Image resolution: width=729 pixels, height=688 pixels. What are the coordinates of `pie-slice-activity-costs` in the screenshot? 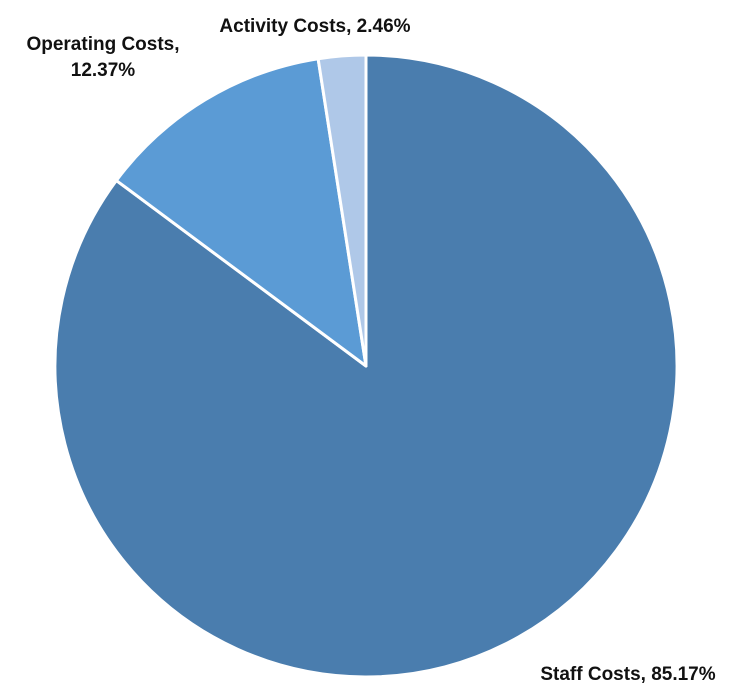 It's located at (342, 210).